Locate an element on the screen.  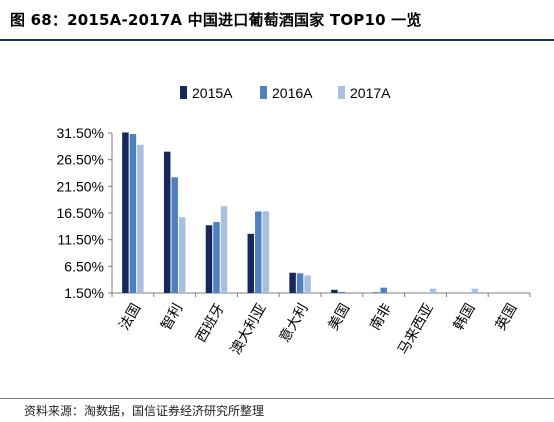
x-tick-label: 意大利 is located at coordinates (293, 323).